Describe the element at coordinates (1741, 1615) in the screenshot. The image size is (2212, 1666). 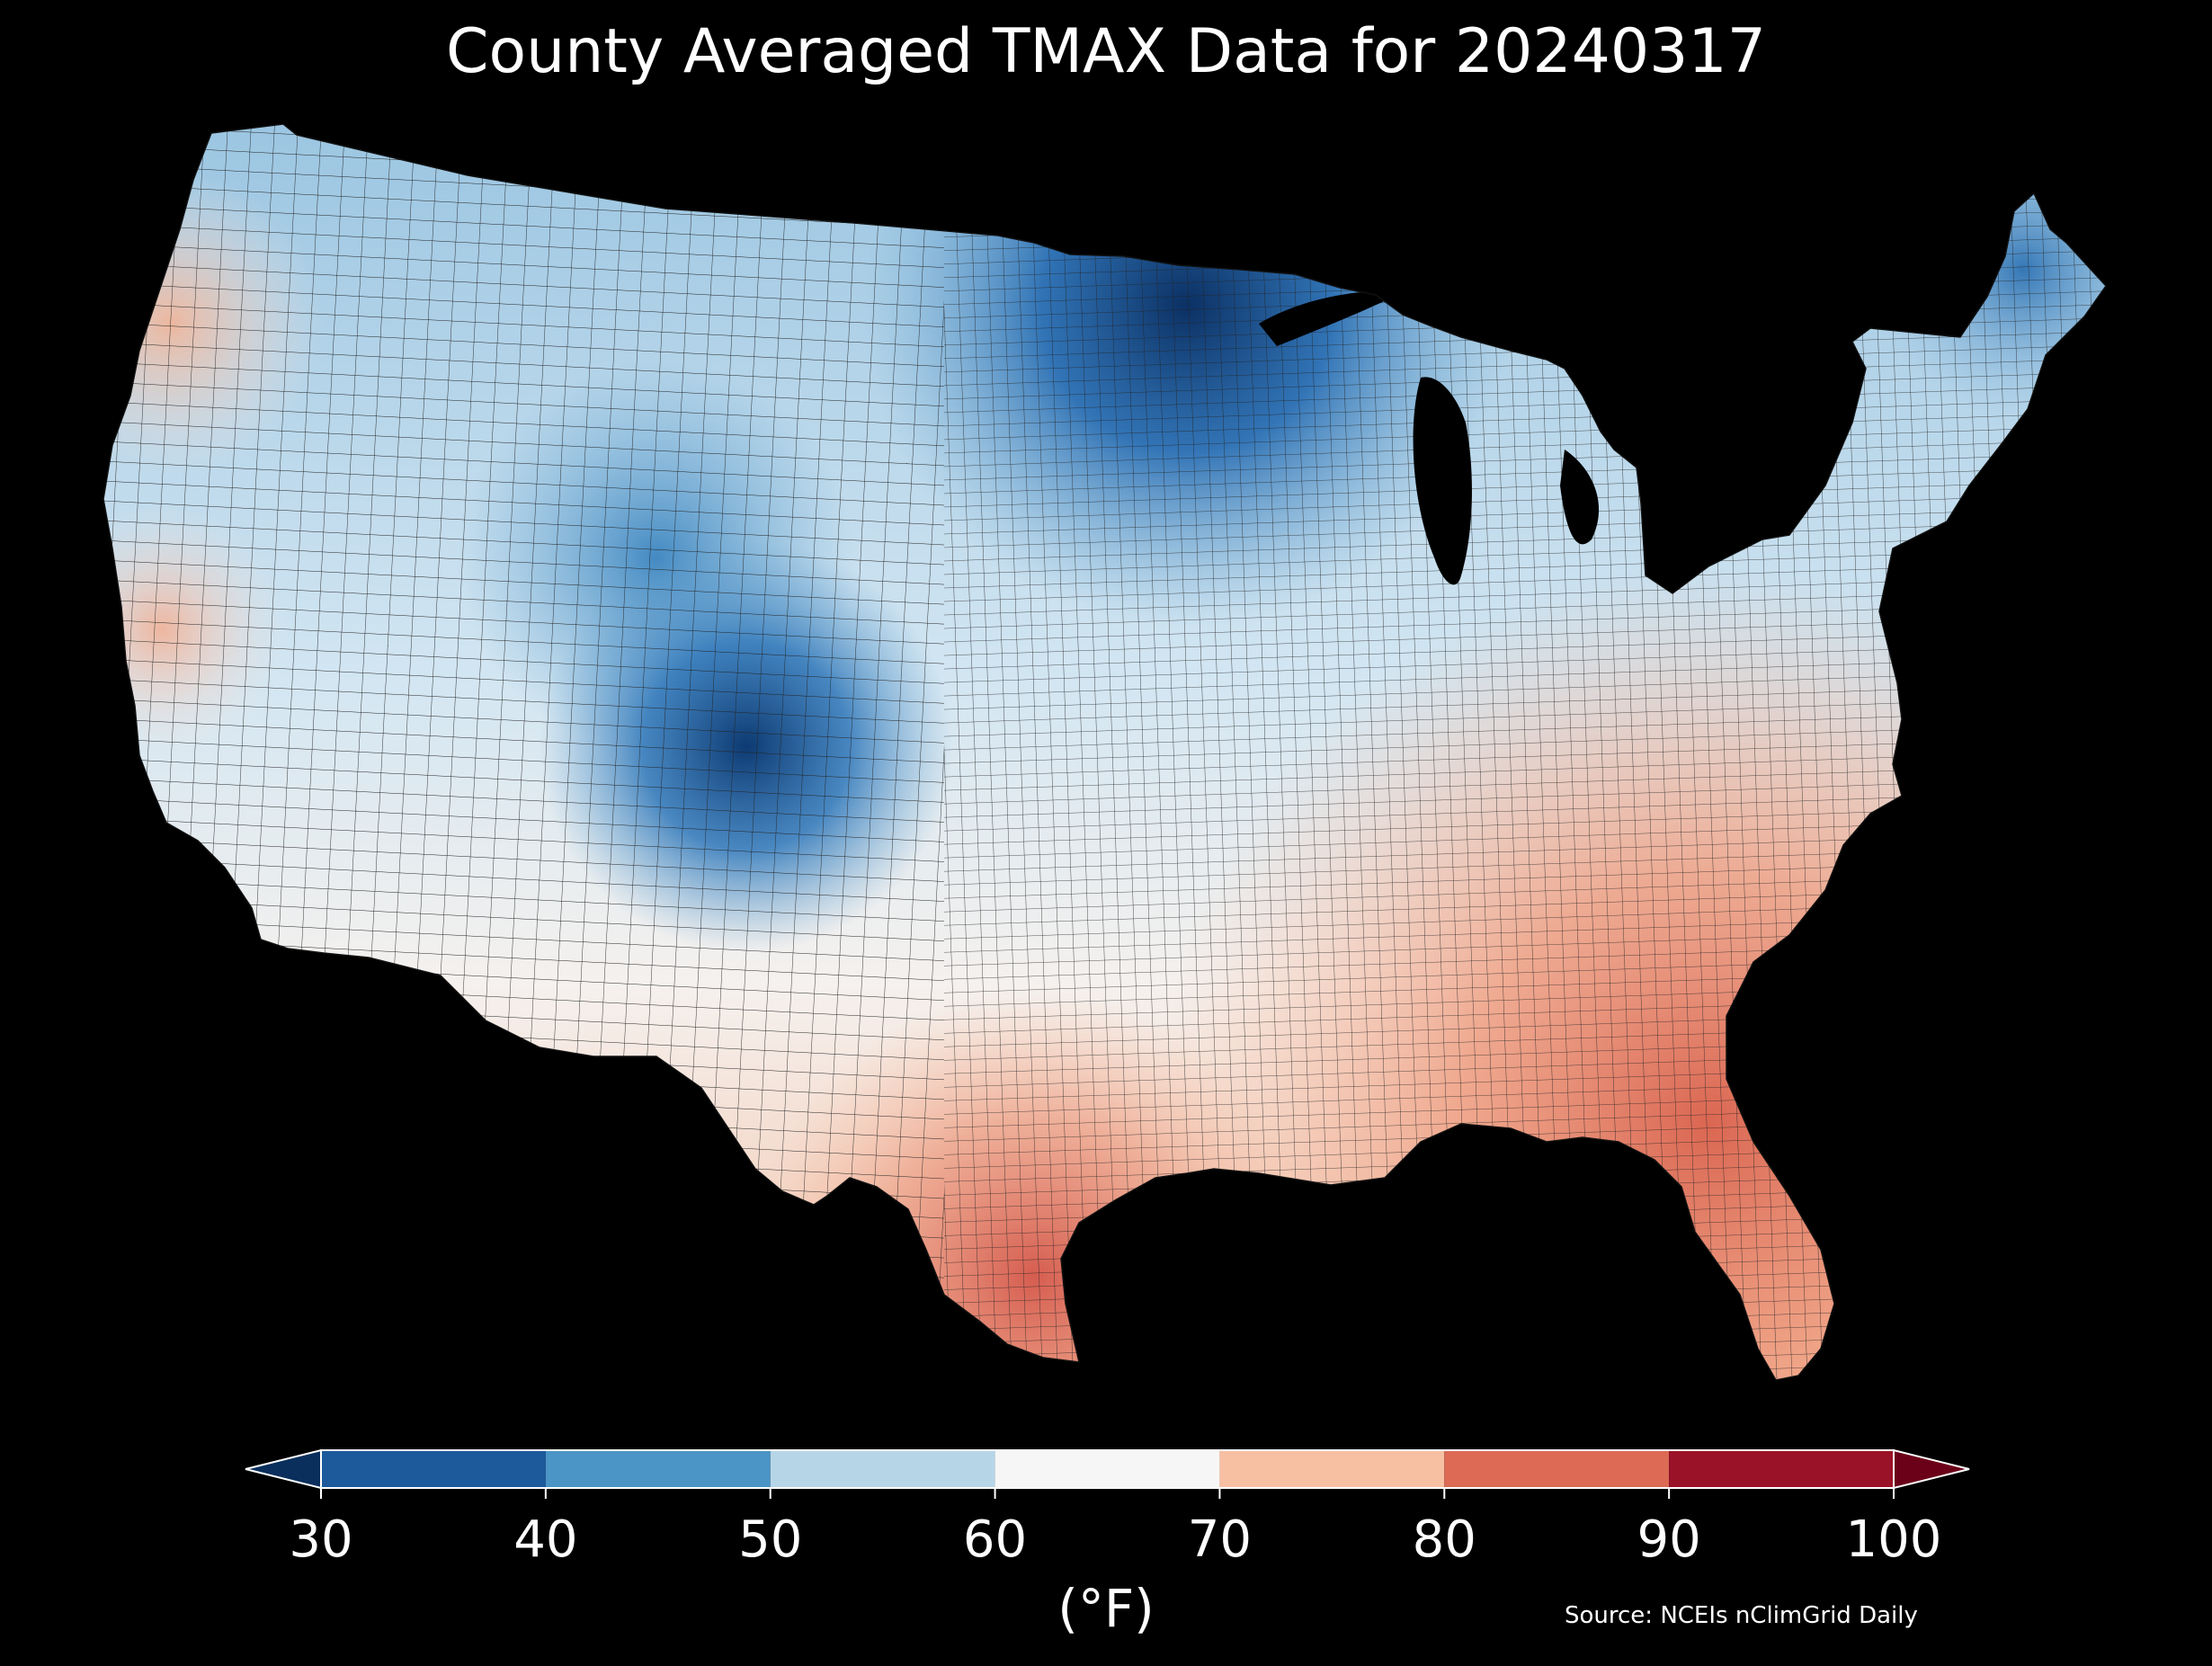
I see `source-label: Source: NCEIs nClimGrid Daily` at that location.